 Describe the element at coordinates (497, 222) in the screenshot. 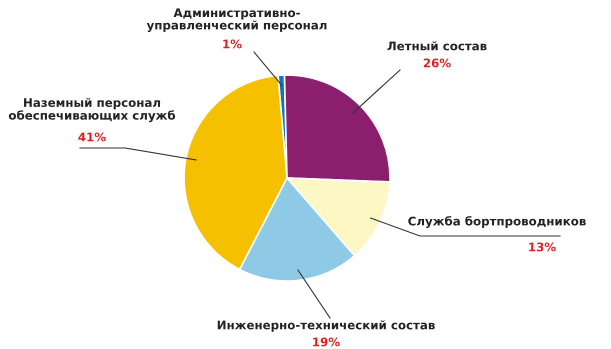

I see `slice-label: Служба бортпроводников` at that location.